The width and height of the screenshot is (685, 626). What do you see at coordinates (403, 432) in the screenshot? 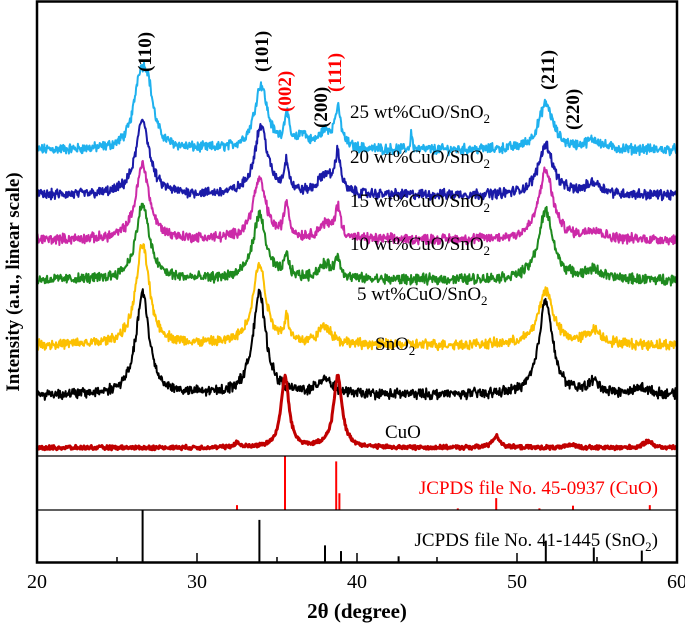
I see `series-label: CuO` at bounding box center [403, 432].